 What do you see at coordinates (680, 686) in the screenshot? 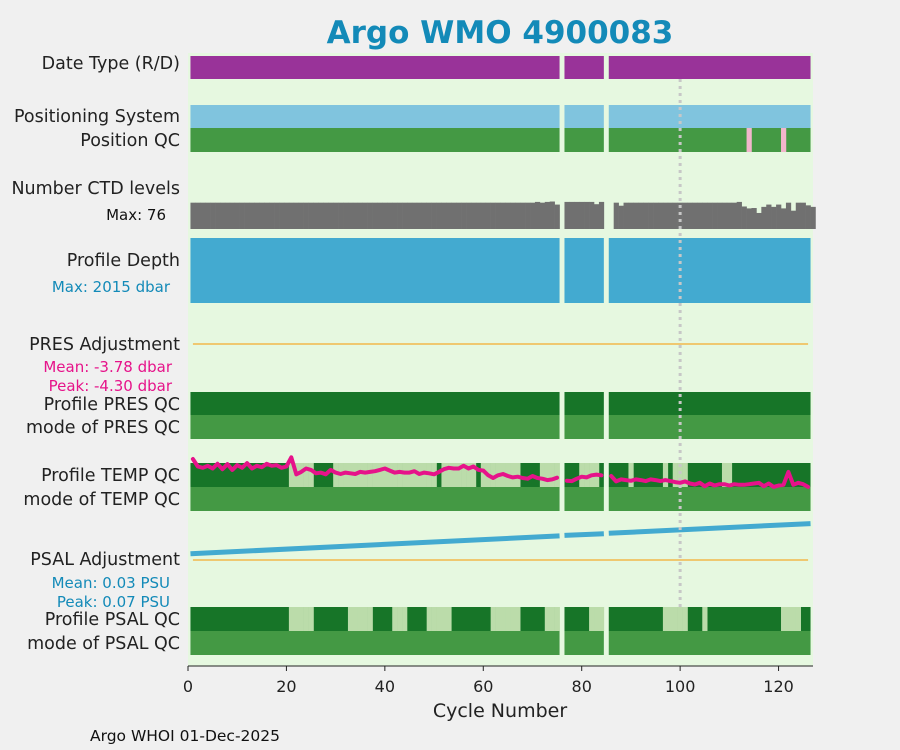
I see `x-tick-label-100: 100` at bounding box center [680, 686].